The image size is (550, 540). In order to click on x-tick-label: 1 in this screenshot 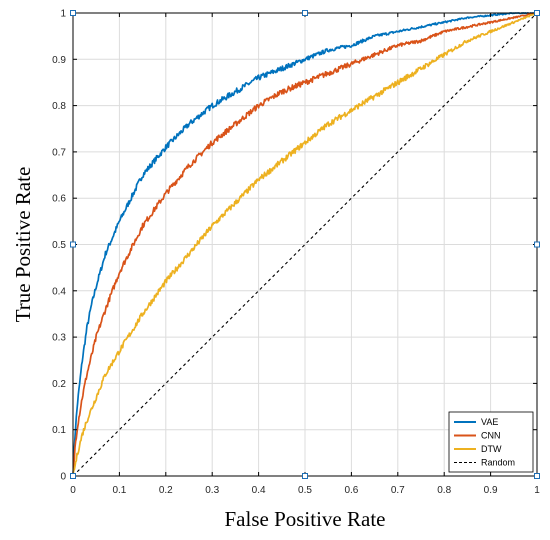, I will do `click(537, 490)`.